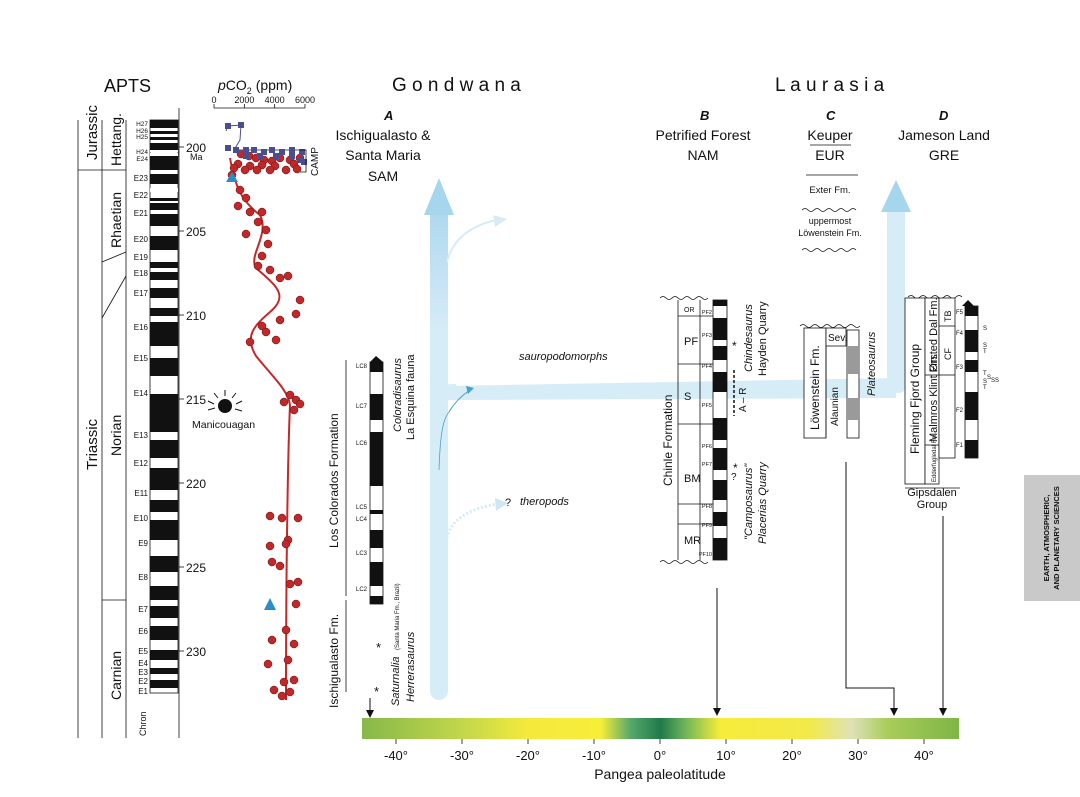 The image size is (1080, 797). What do you see at coordinates (831, 115) in the screenshot?
I see `section-c-letter: C` at bounding box center [831, 115].